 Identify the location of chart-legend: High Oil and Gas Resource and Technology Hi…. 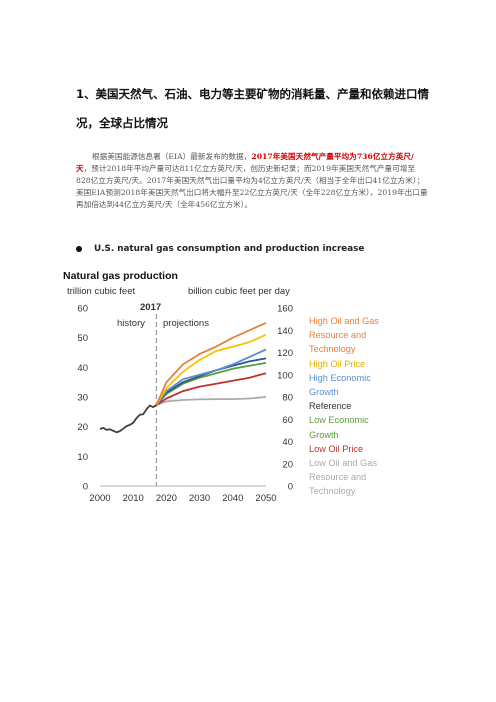
(349, 406).